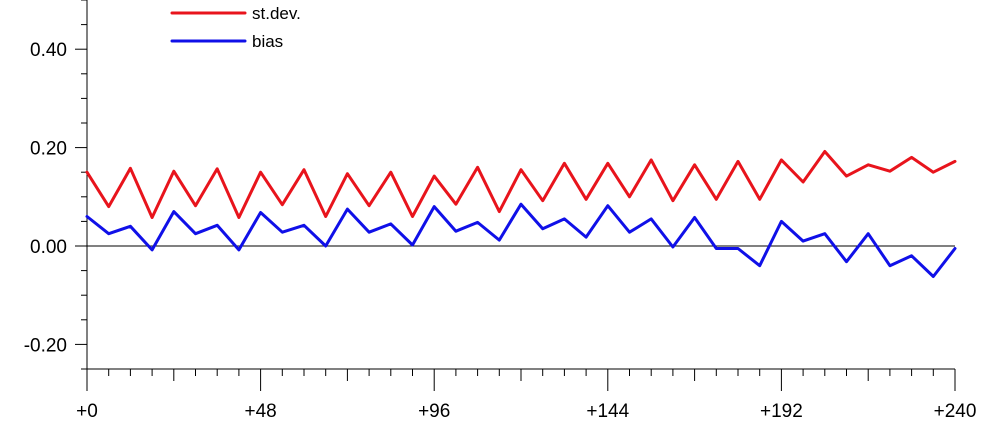 Image resolution: width=982 pixels, height=423 pixels. What do you see at coordinates (607, 411) in the screenshot?
I see `x-tick-label: +144` at bounding box center [607, 411].